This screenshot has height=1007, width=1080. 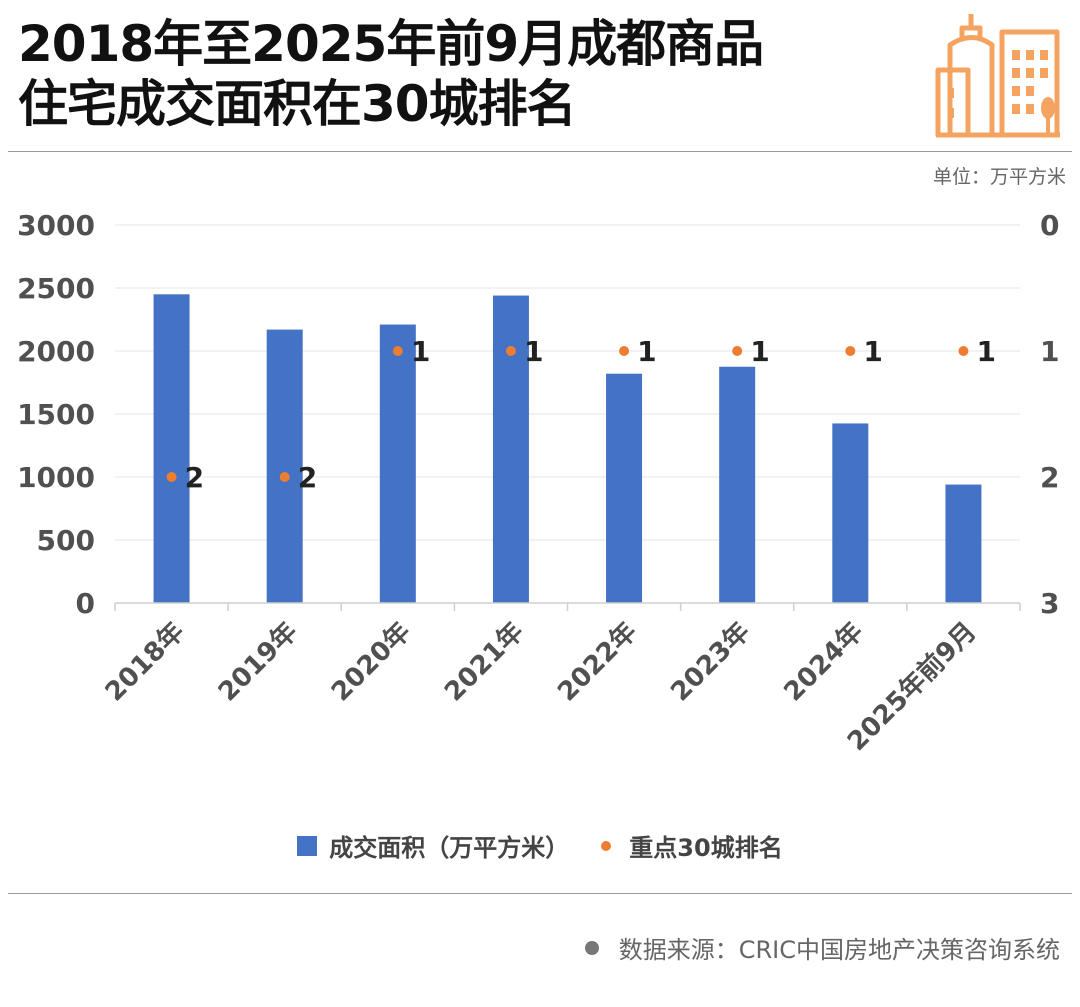 I want to click on y-right-tick-label: 2, so click(x=1049, y=477).